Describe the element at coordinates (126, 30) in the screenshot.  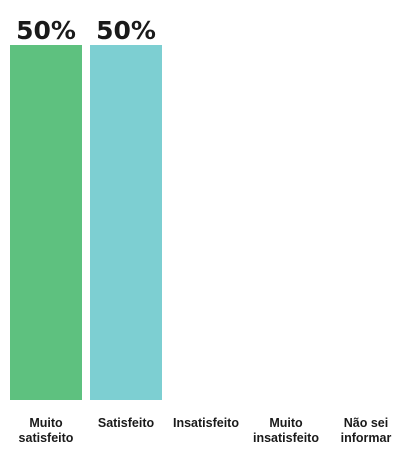
I see `value-label-2: 50%` at that location.